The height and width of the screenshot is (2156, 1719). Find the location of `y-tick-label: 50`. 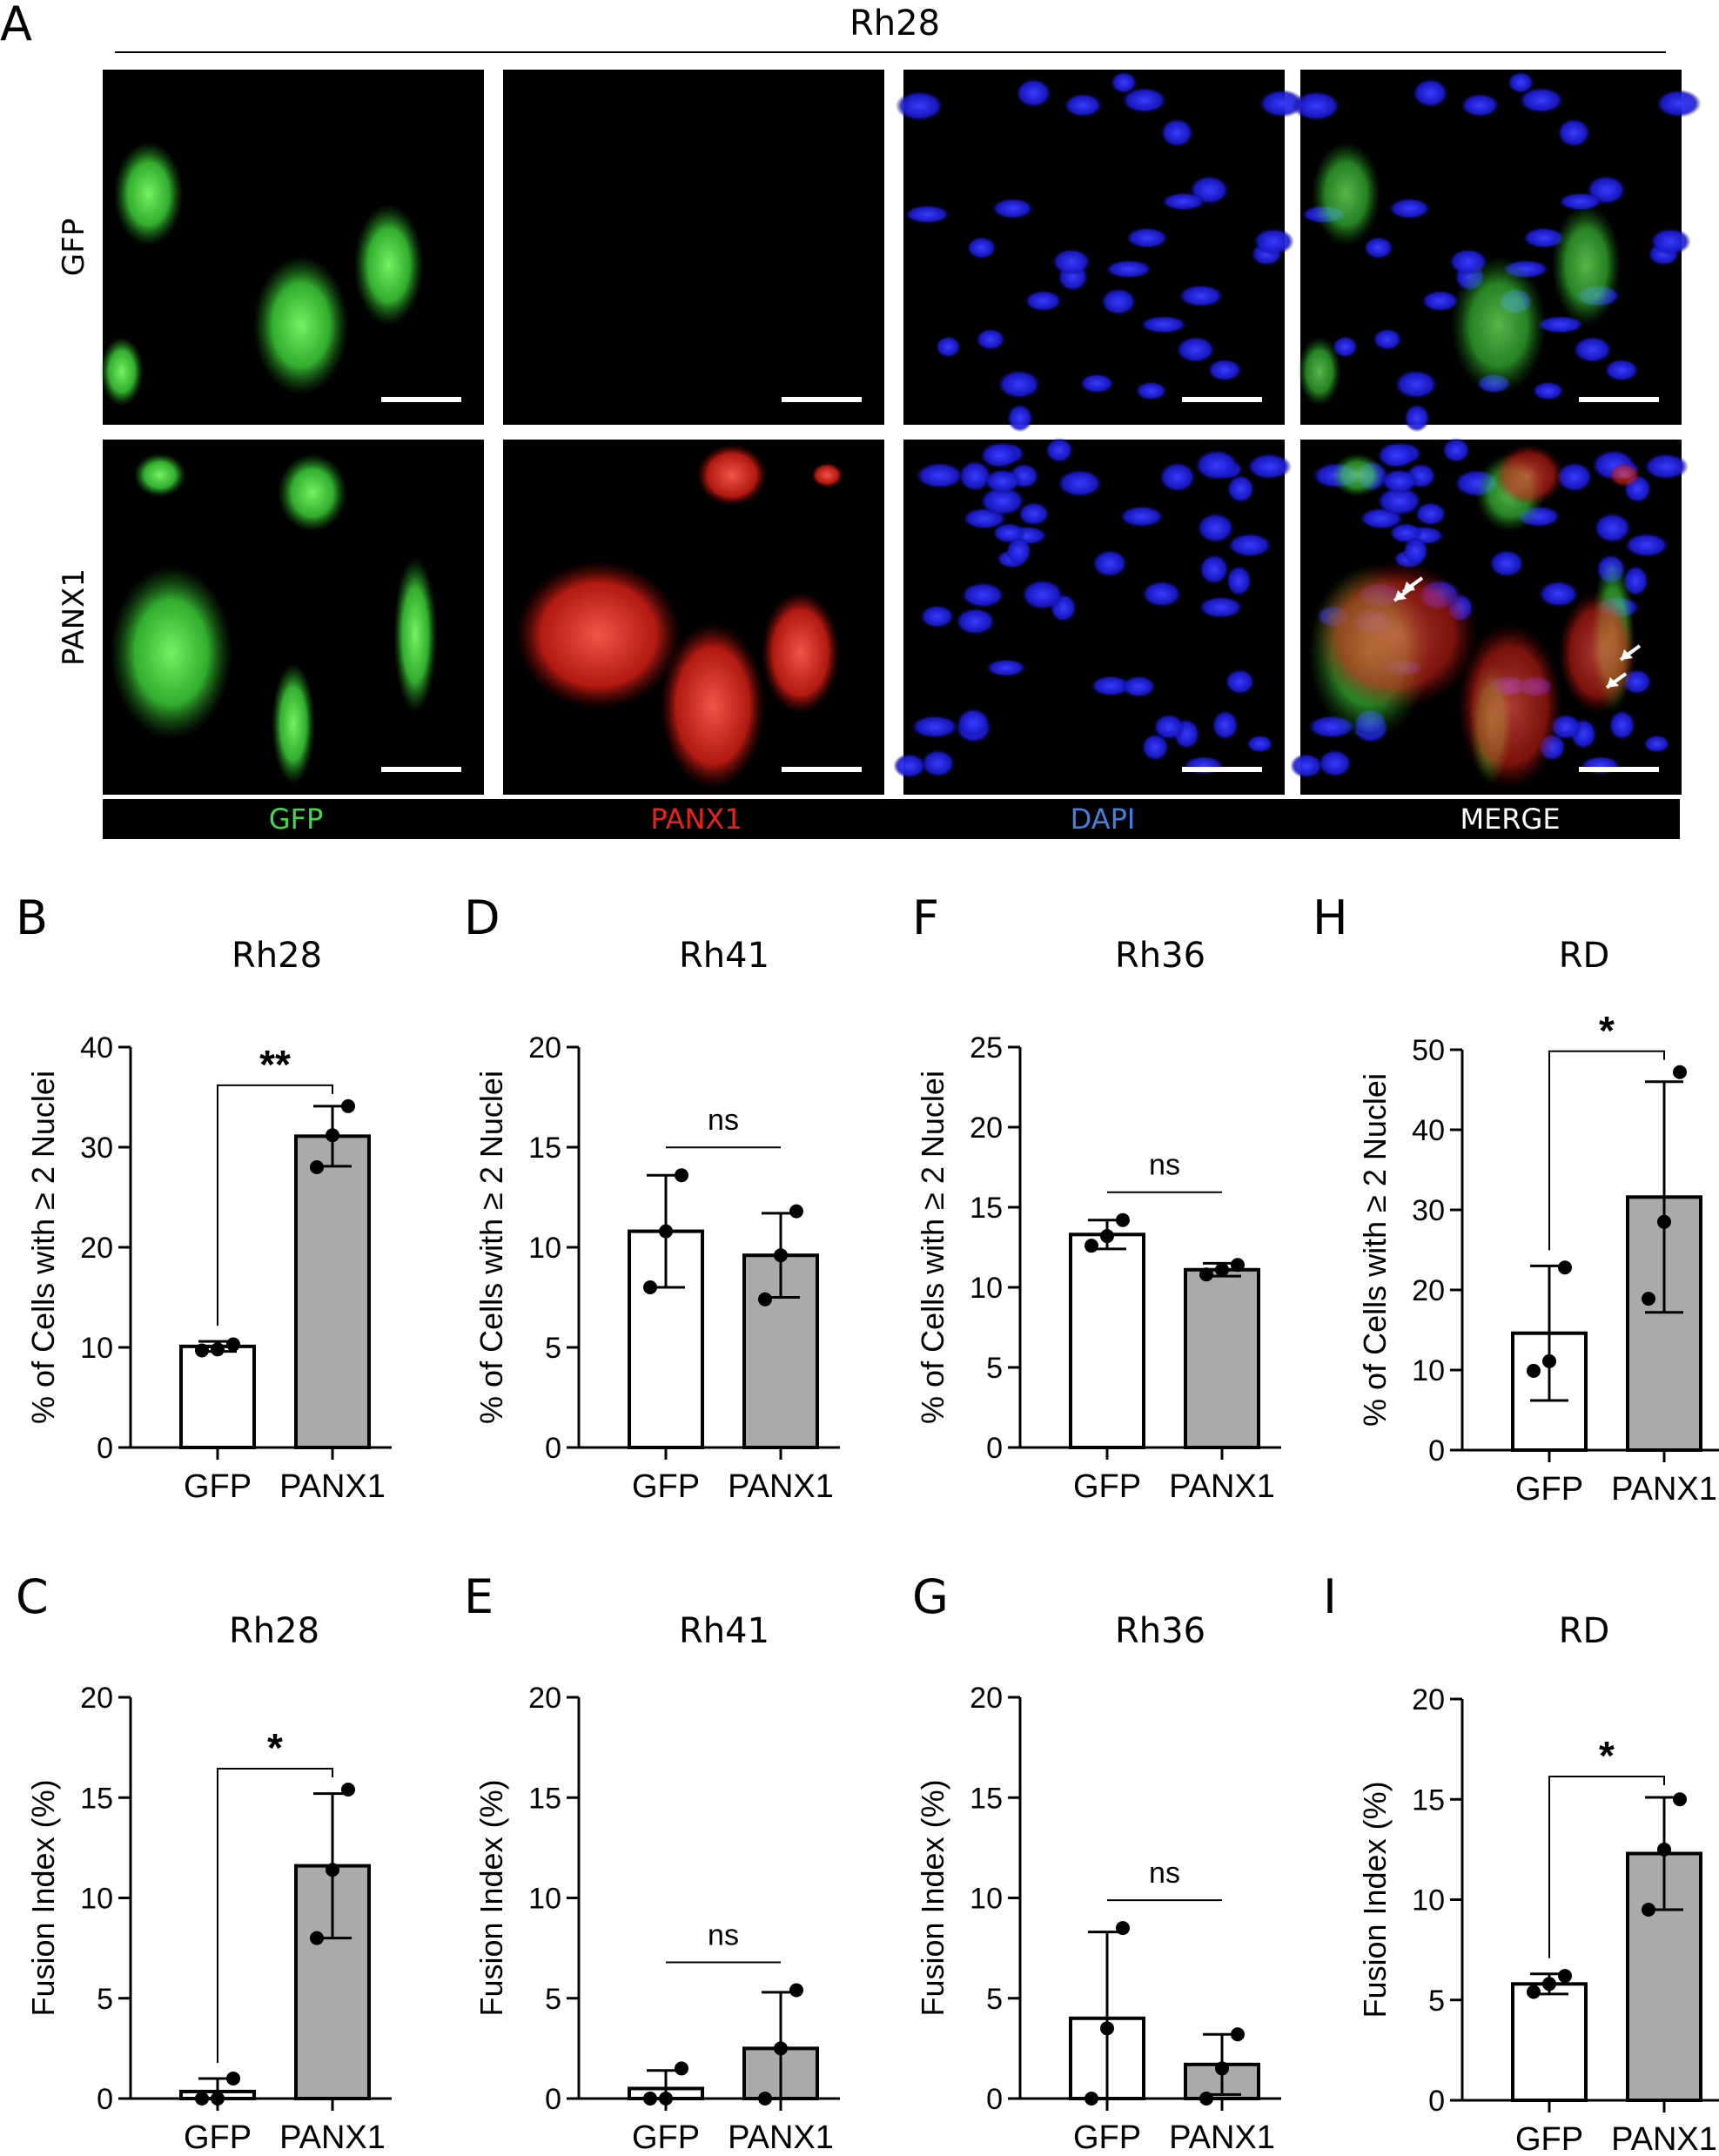

y-tick-label: 50 is located at coordinates (1428, 1050).